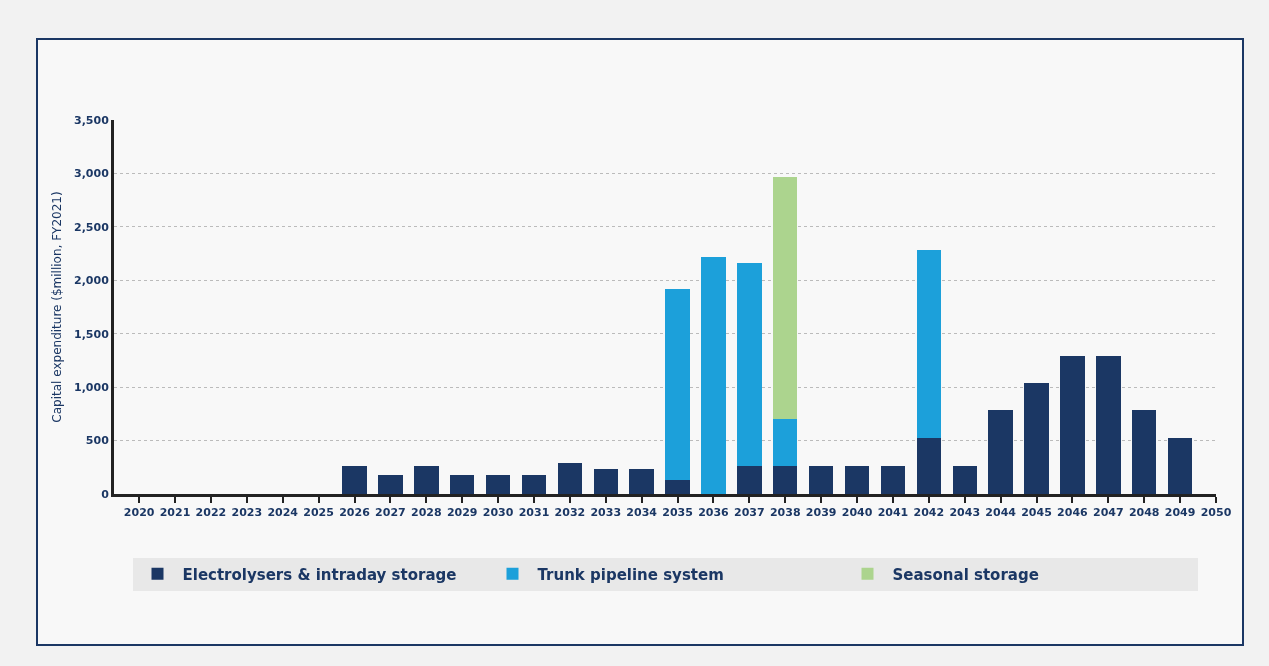  What do you see at coordinates (211, 513) in the screenshot?
I see `x-tick-label: 2022` at bounding box center [211, 513].